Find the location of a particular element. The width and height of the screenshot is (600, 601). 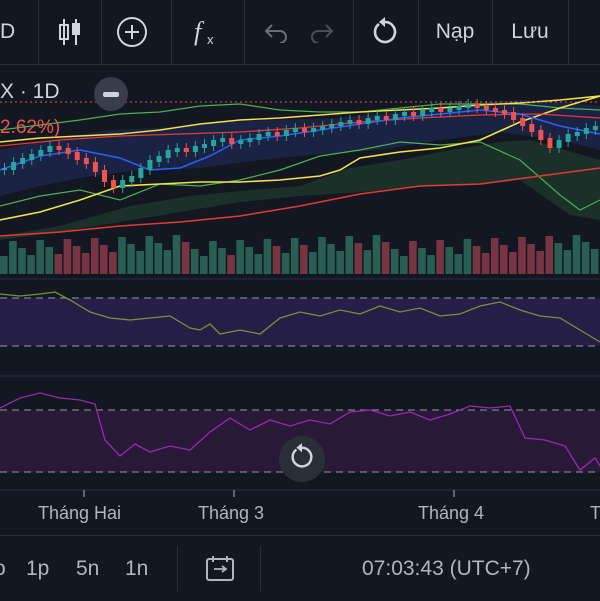

volume-series is located at coordinates (299, 254).